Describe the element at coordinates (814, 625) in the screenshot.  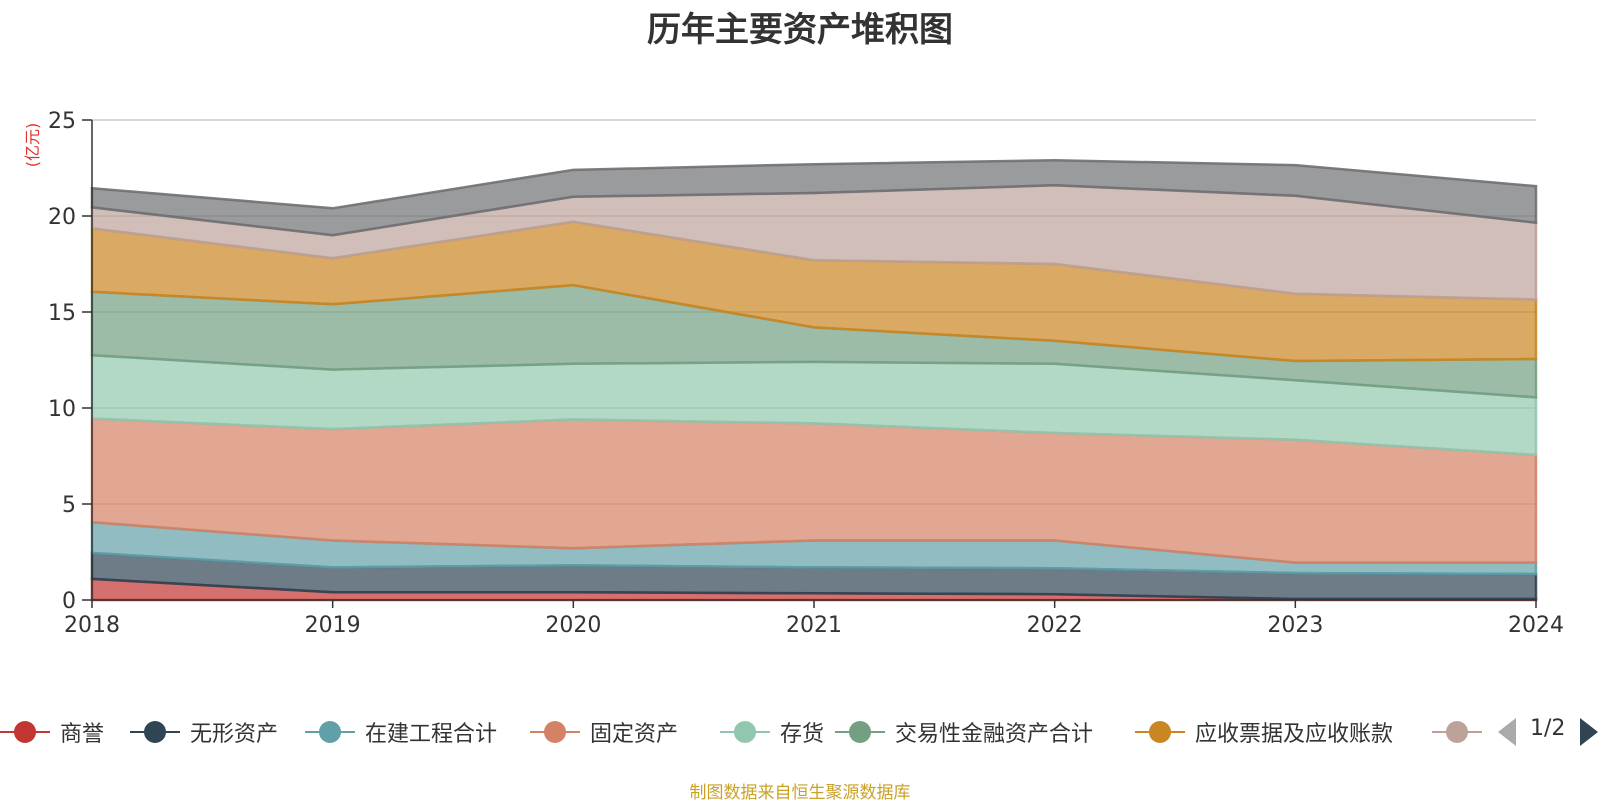
I see `x-tick-label: 2021` at that location.